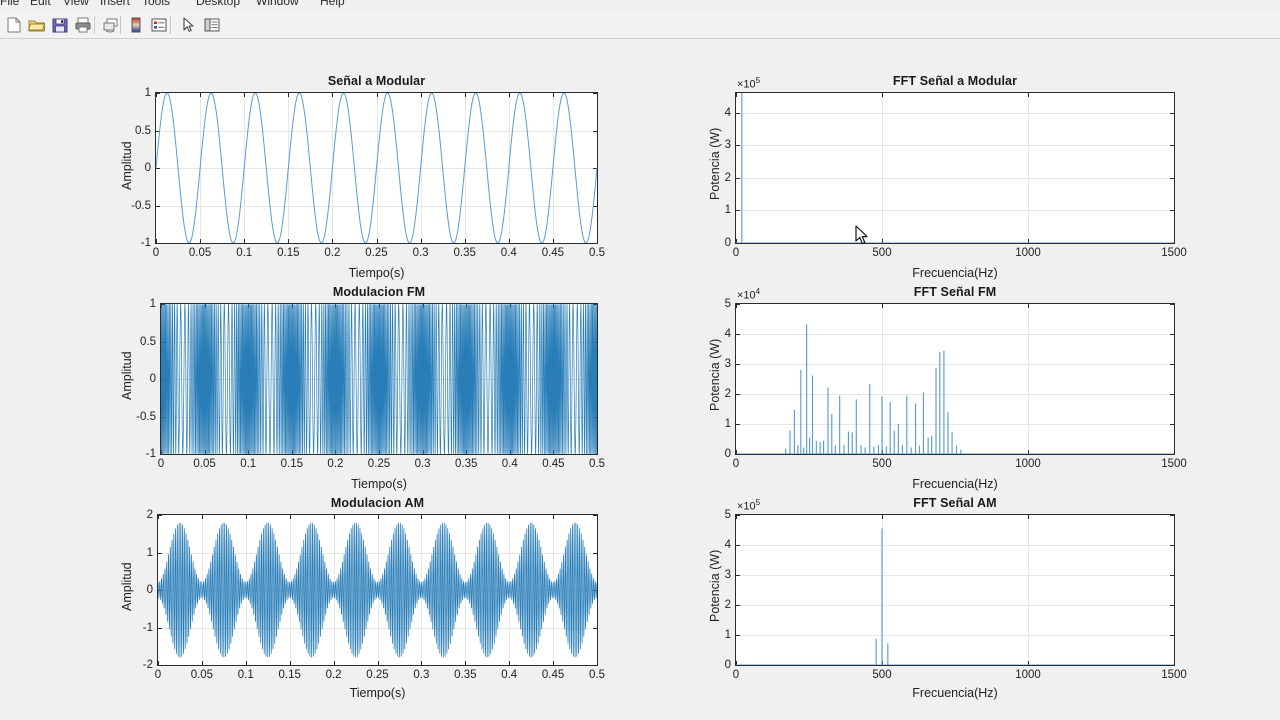  Describe the element at coordinates (111, 25) in the screenshot. I see `link-plot-icon` at that location.